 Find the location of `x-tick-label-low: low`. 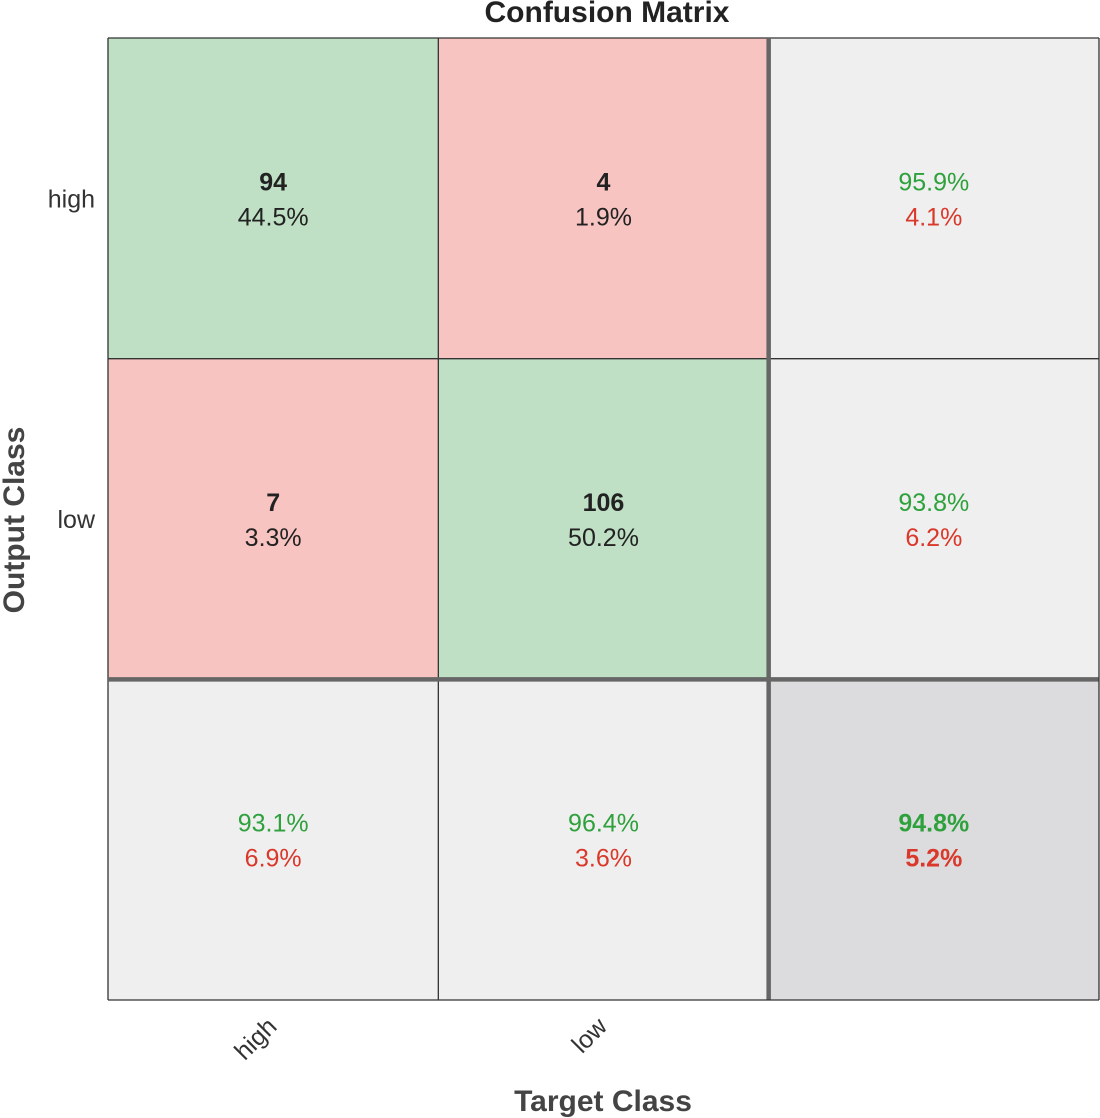

x-tick-label-low: low is located at coordinates (589, 1035).